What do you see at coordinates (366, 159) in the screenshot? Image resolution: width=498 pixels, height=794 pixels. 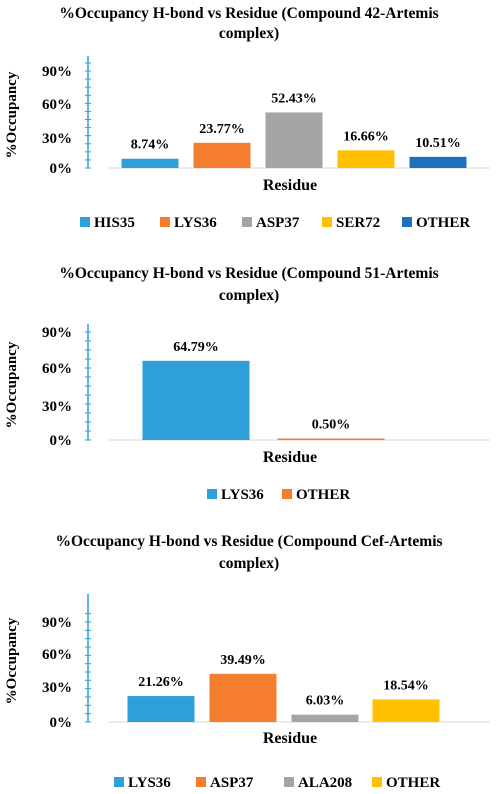 I see `bar-ser72` at bounding box center [366, 159].